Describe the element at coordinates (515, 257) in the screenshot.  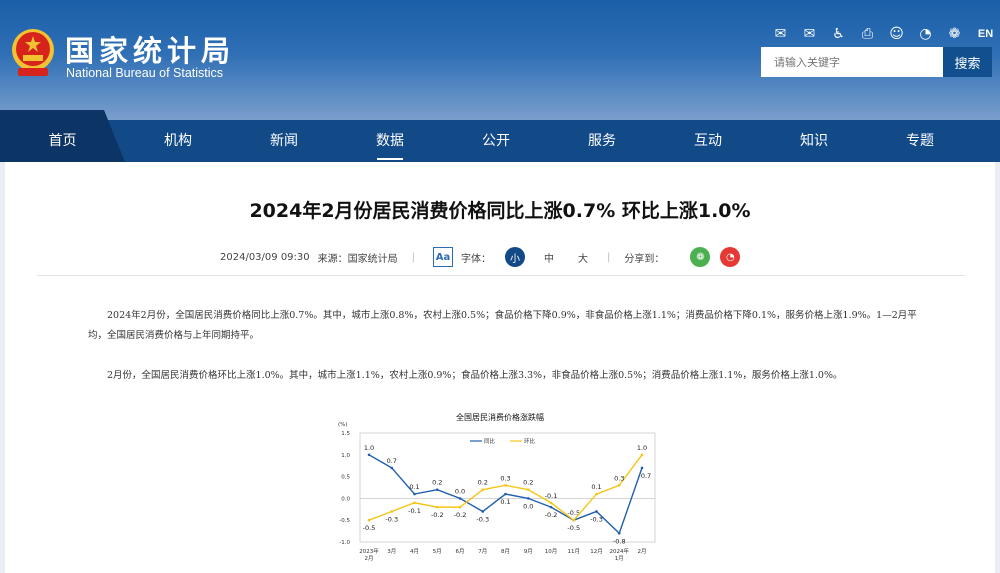
I see `font-small-button: 小` at that location.